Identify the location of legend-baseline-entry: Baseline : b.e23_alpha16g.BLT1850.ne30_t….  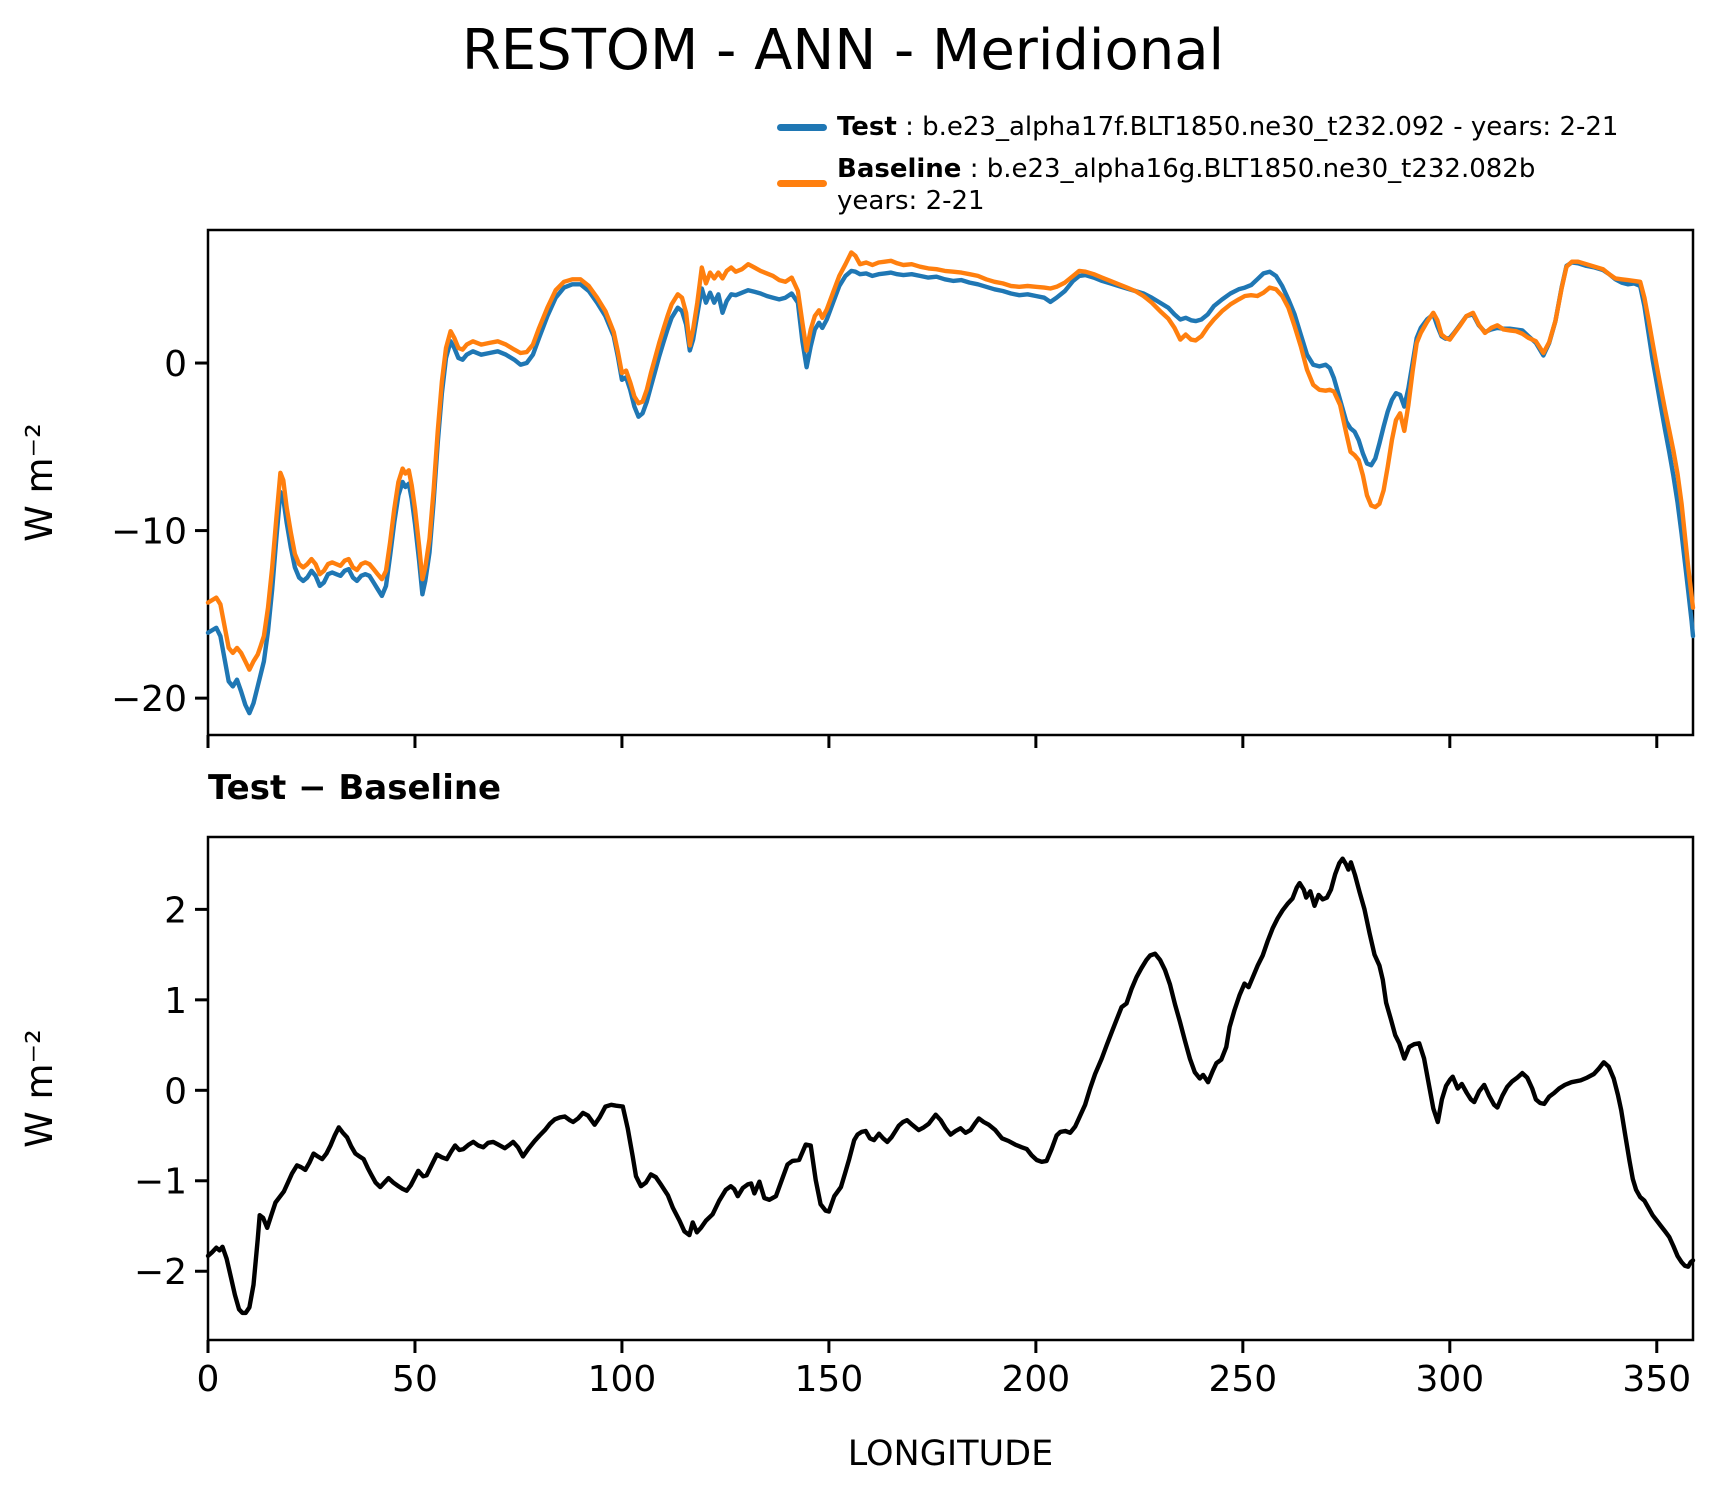
(1186, 169).